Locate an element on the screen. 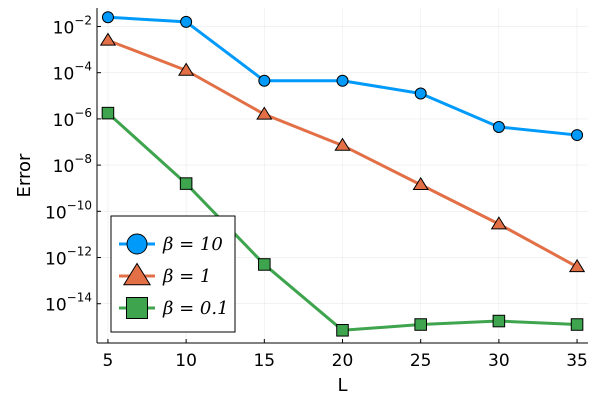 Image resolution: width=600 pixels, height=400 pixels. y-tick-label: 10⁻⁴ is located at coordinates (72, 72).